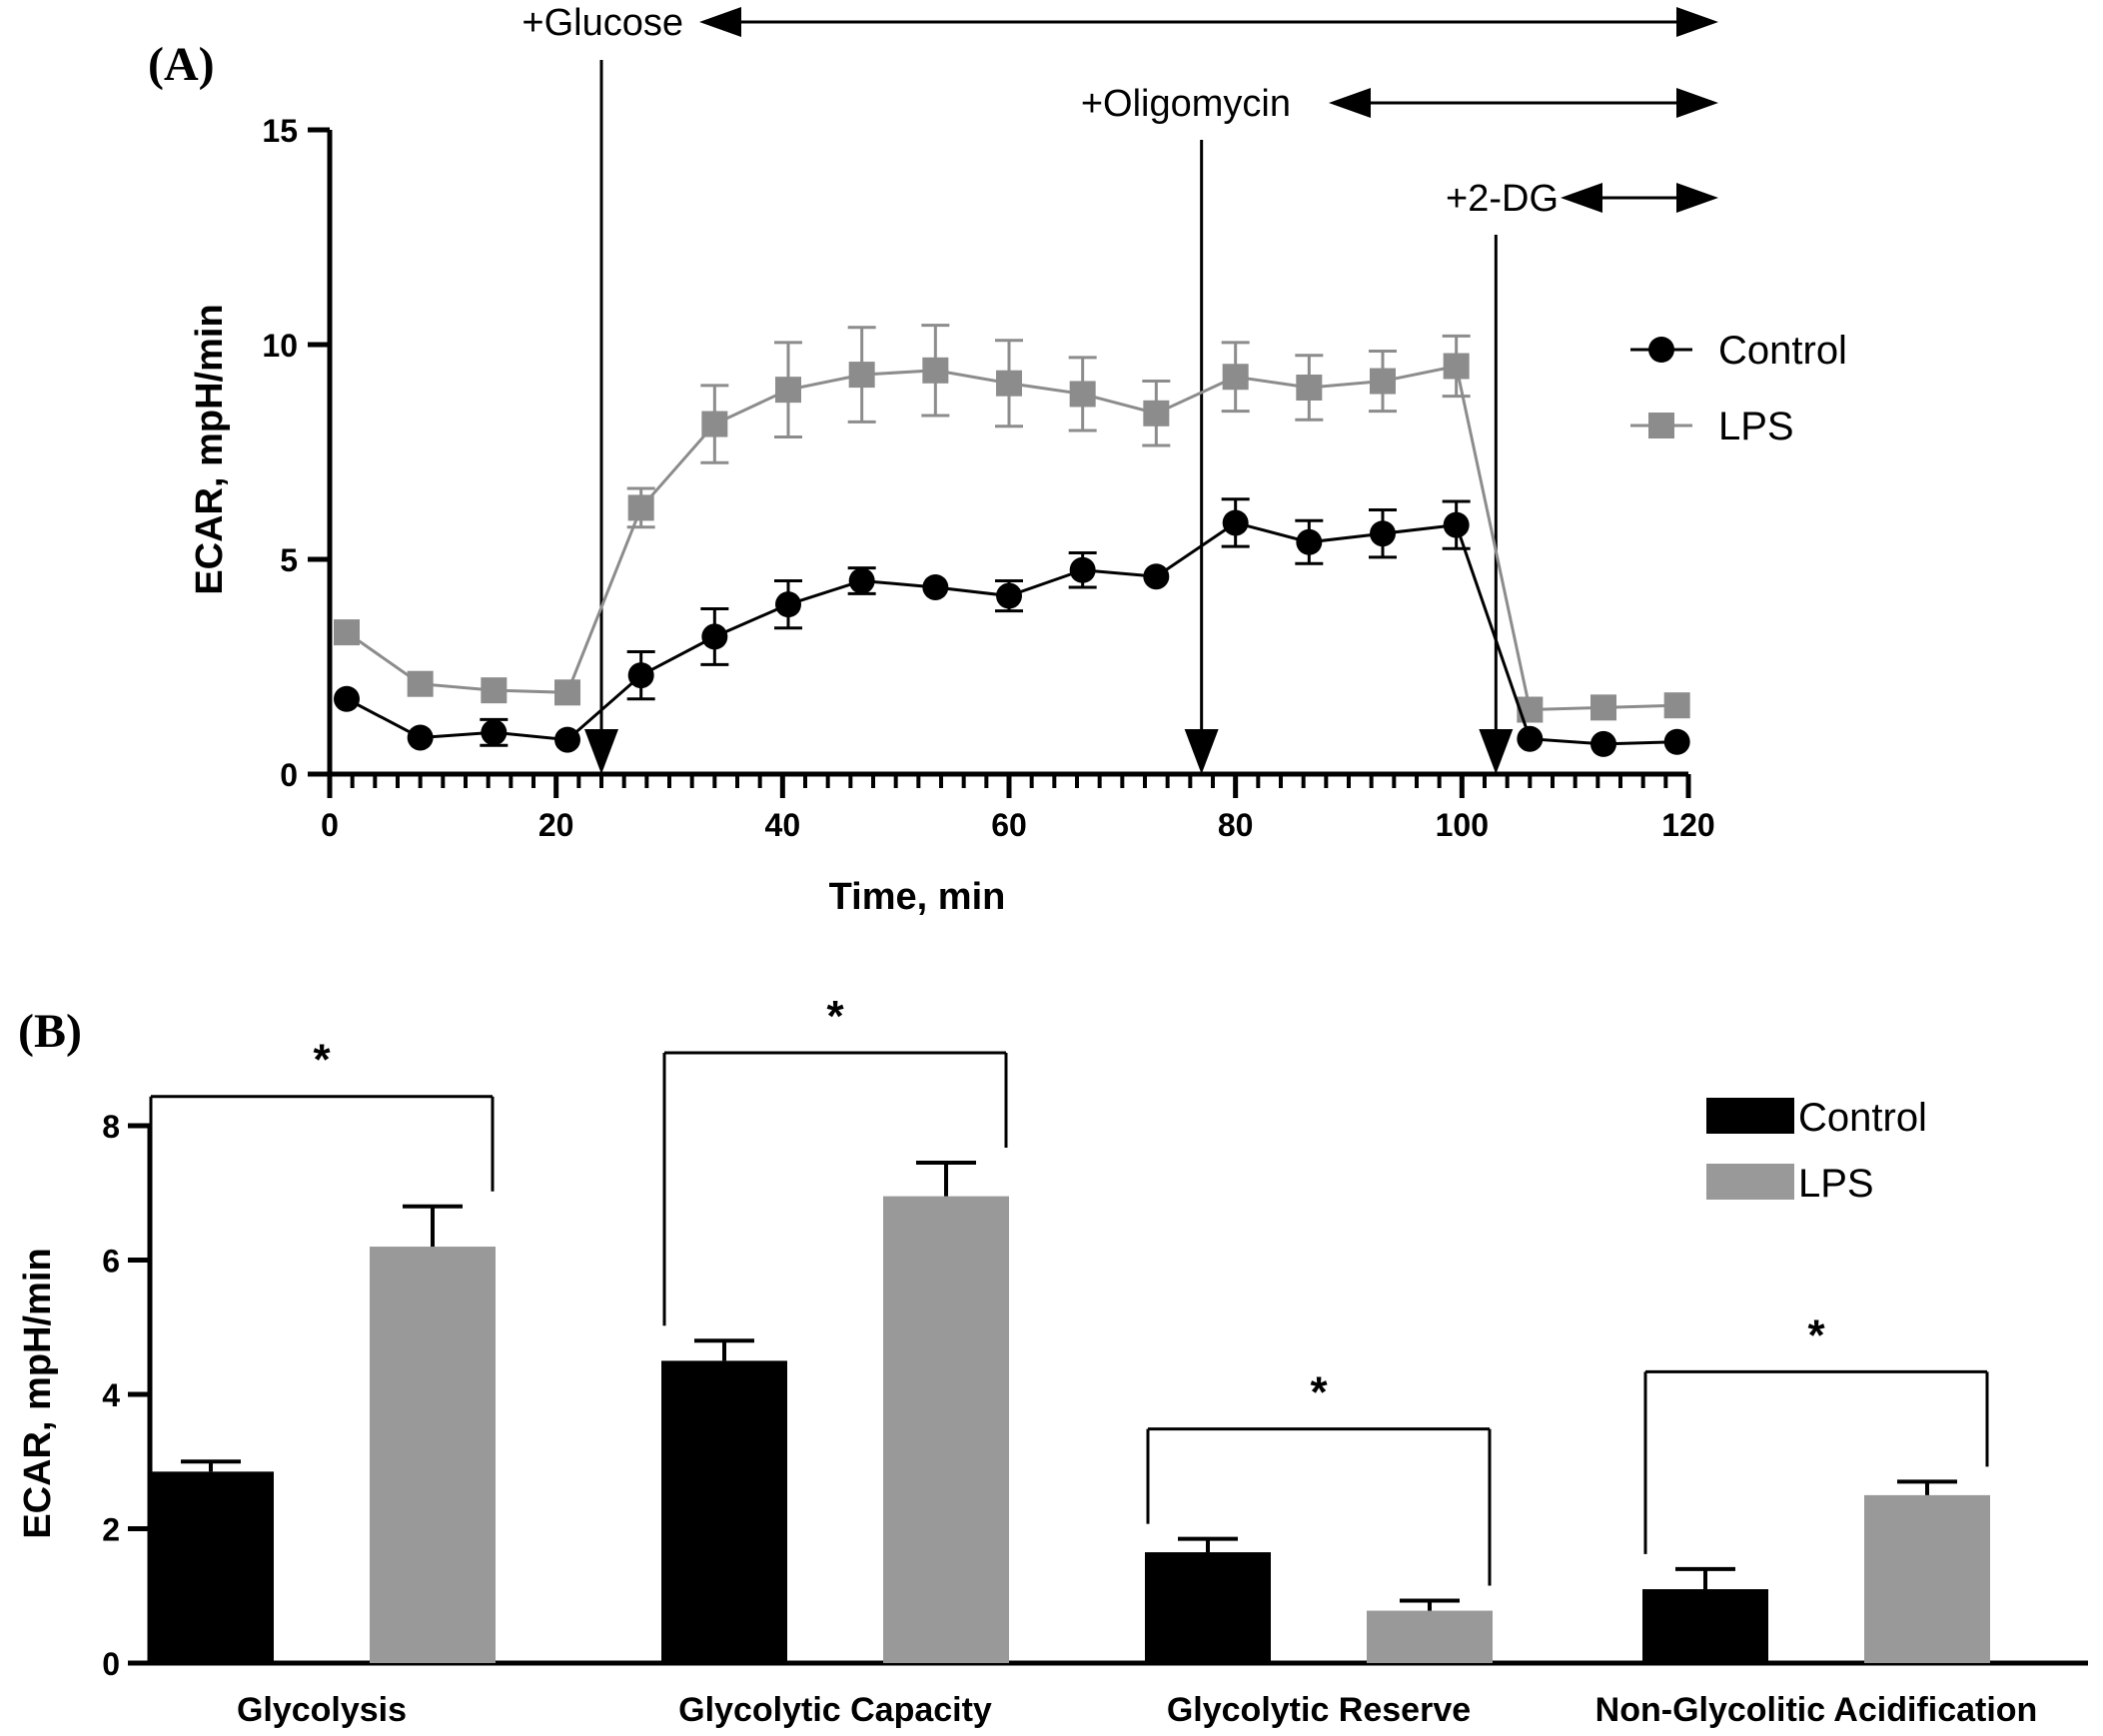 This screenshot has width=2103, height=1736. Describe the element at coordinates (1687, 825) in the screenshot. I see `x-tick-label: 120` at that location.